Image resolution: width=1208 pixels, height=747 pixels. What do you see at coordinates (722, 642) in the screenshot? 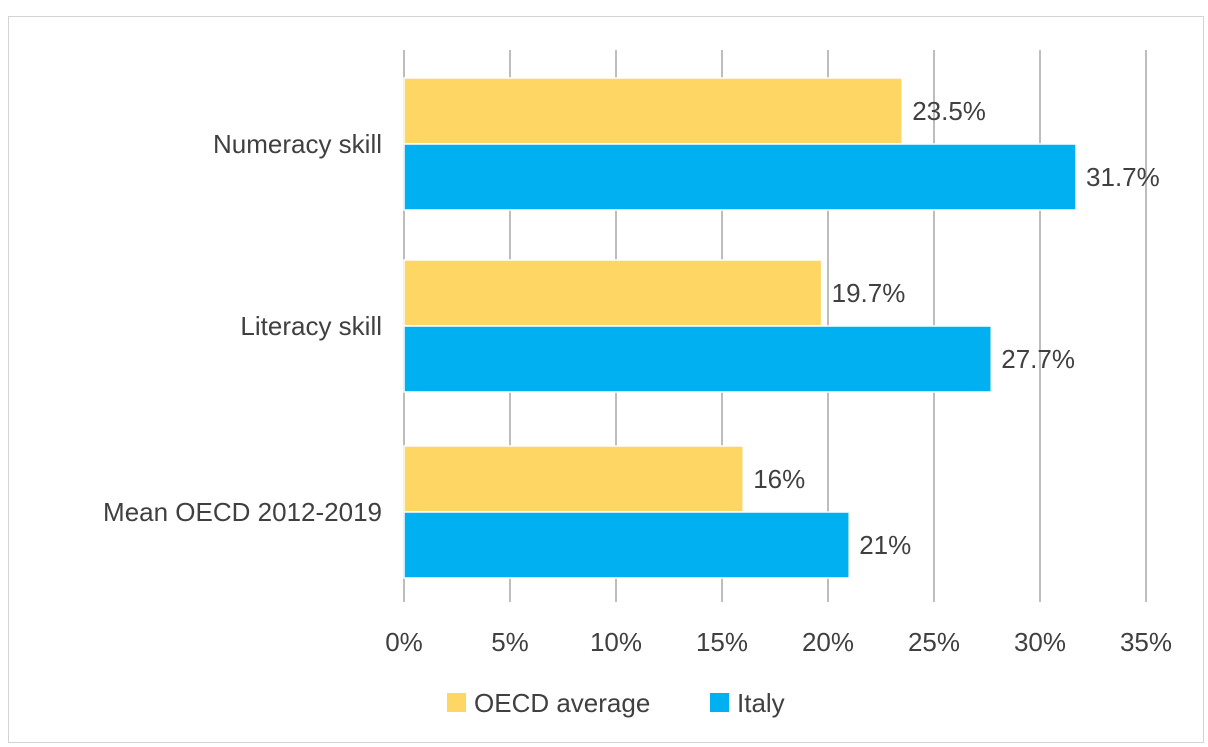
I see `x-tick-label: 15%` at bounding box center [722, 642].